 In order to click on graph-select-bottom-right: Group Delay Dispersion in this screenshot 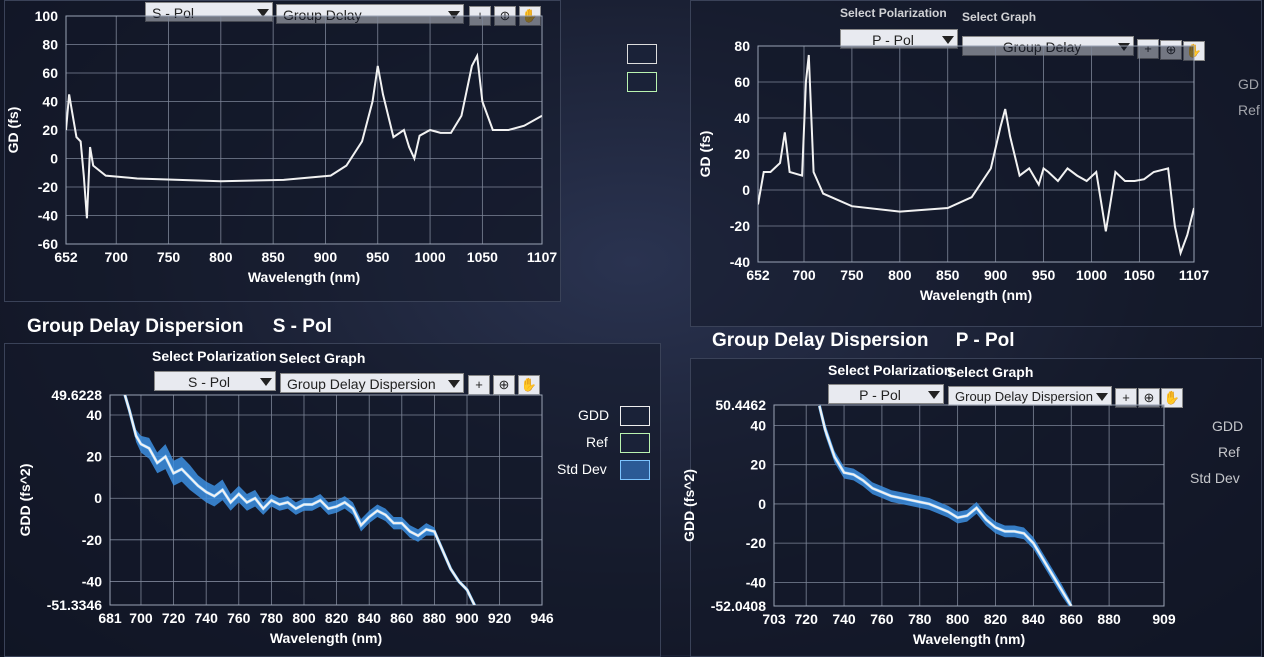, I will do `click(1030, 396)`.